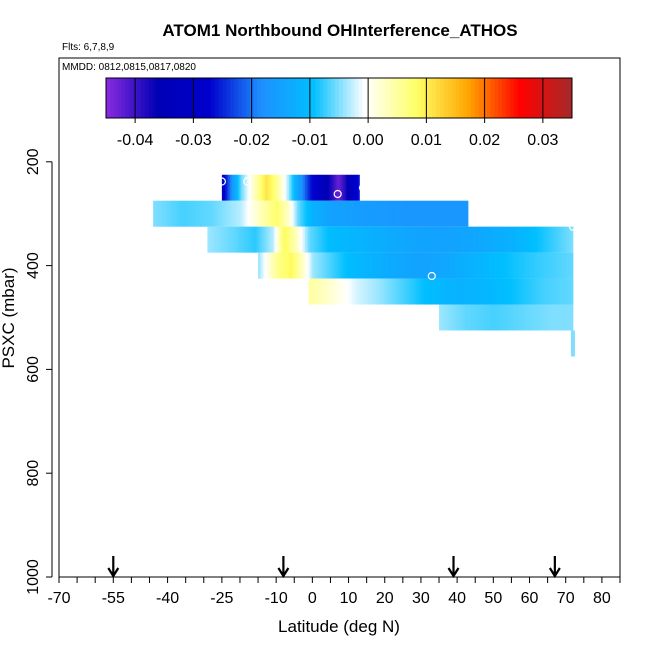 The height and width of the screenshot is (650, 650). Describe the element at coordinates (385, 598) in the screenshot. I see `x-tick-label: 20` at that location.